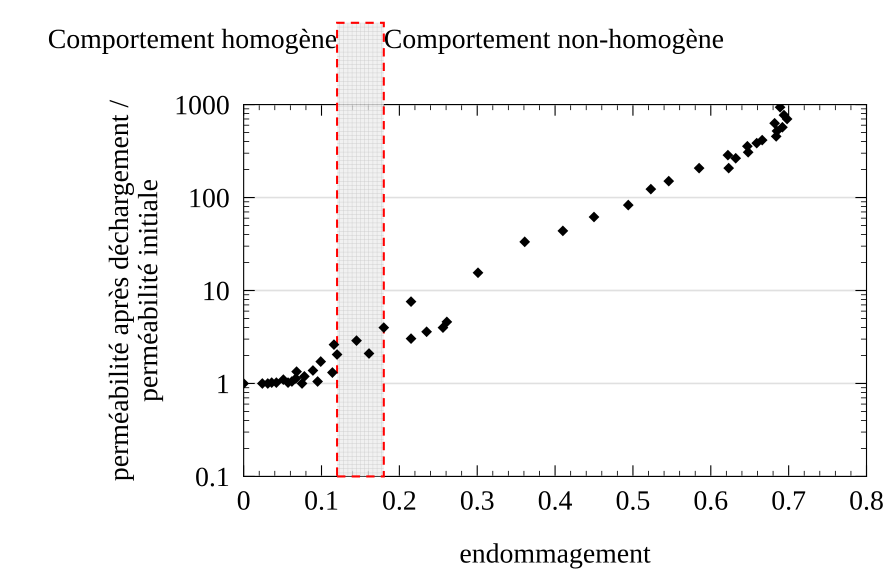 The height and width of the screenshot is (581, 886). Describe the element at coordinates (244, 500) in the screenshot. I see `x-tick-label: 0` at that location.